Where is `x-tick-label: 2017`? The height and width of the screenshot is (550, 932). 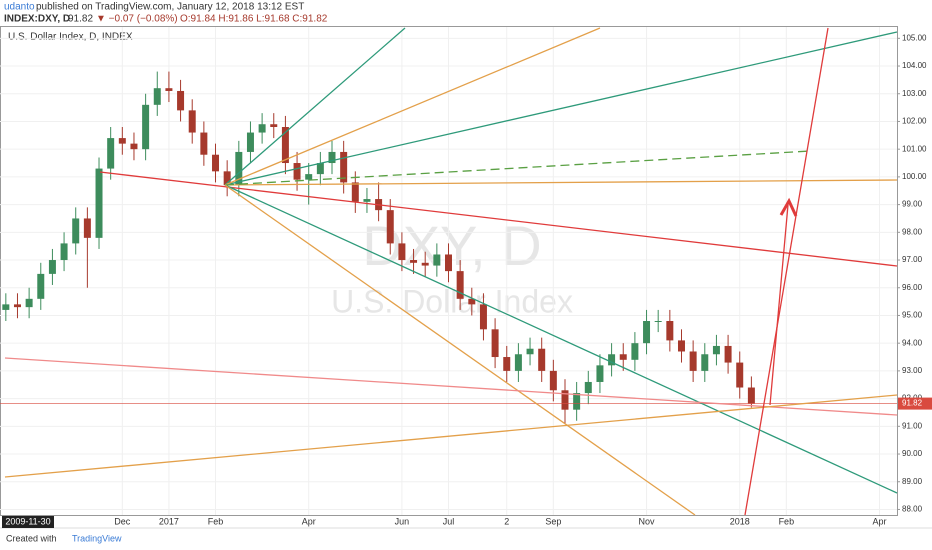 x-tick-label: 2017 is located at coordinates (169, 521).